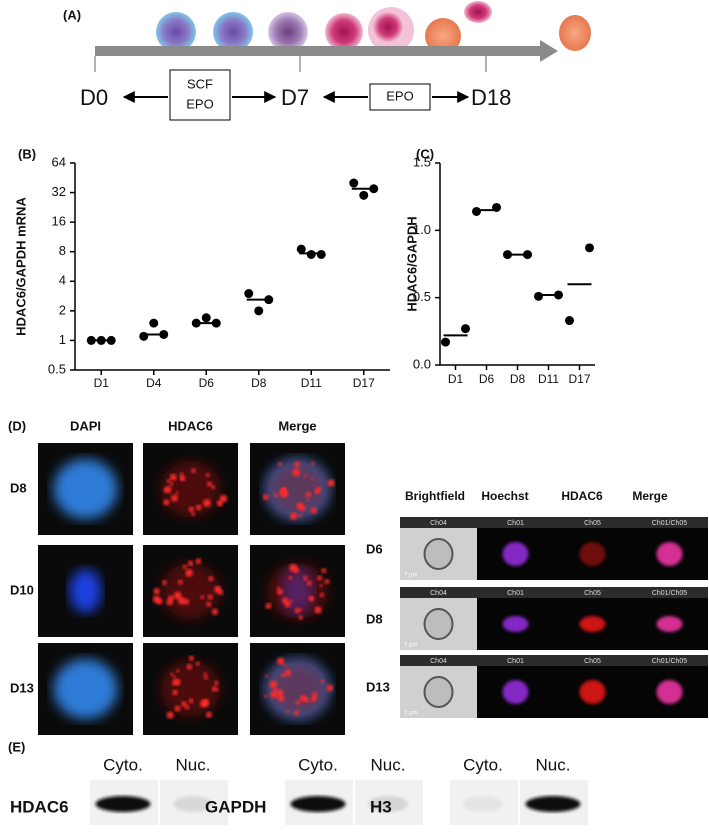  What do you see at coordinates (62, 280) in the screenshot?
I see `y-tick-label: 4` at bounding box center [62, 280].